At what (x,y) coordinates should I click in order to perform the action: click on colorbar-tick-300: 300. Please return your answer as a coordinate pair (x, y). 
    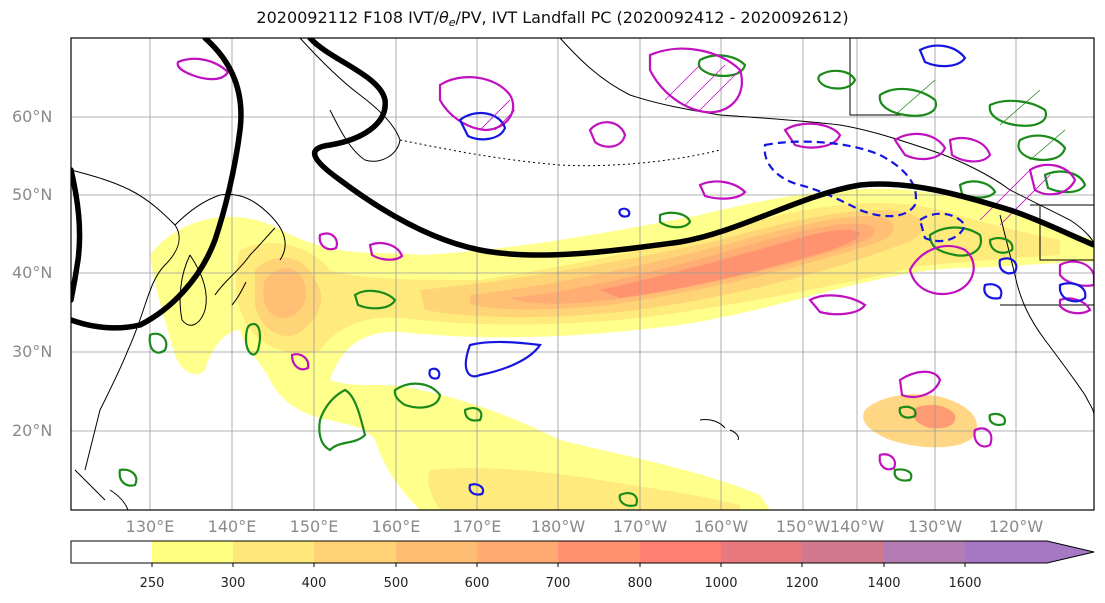
    Looking at the image, I should click on (233, 583).